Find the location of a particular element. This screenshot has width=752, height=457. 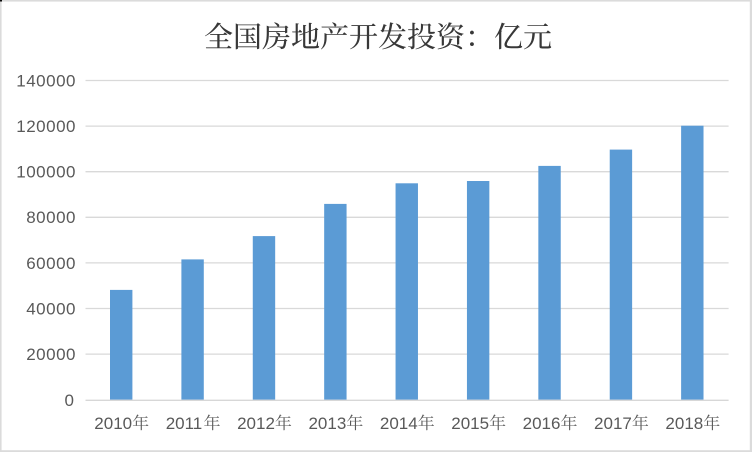

svg-text: 2018 is located at coordinates (684, 423).